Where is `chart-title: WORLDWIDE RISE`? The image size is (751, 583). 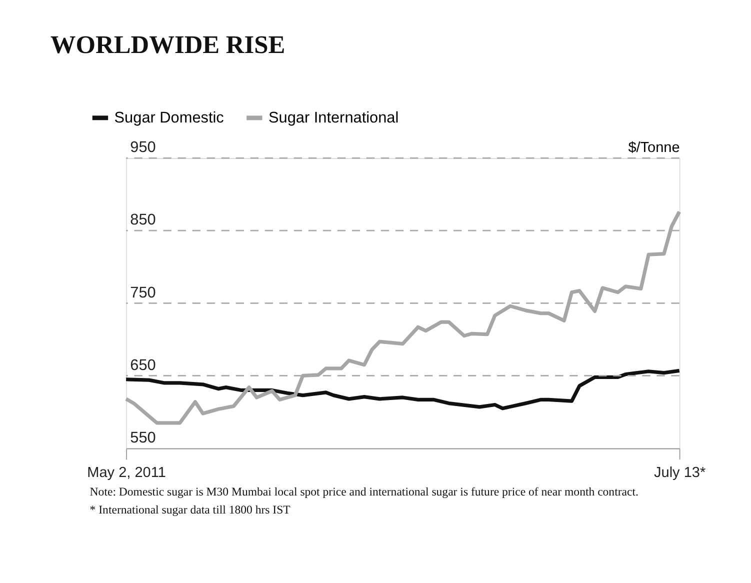 chart-title: WORLDWIDE RISE is located at coordinates (168, 44).